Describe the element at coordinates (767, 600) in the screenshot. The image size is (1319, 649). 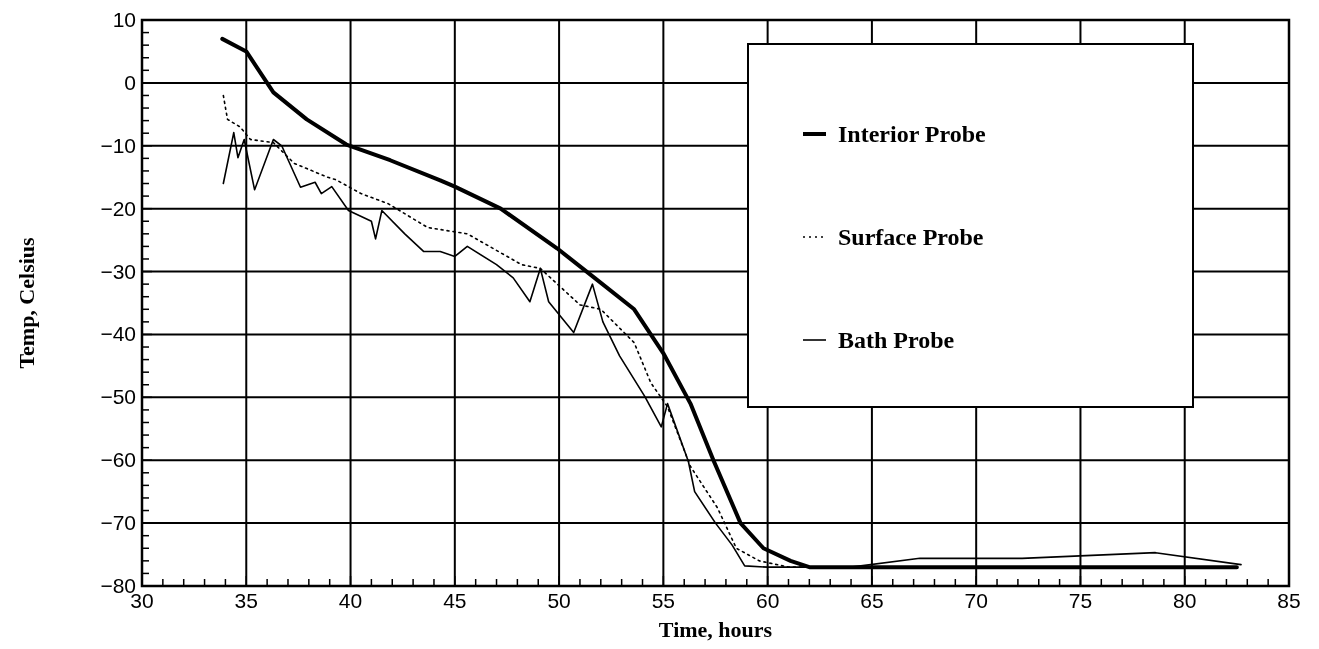
I see `x-tick-label: 60` at that location.